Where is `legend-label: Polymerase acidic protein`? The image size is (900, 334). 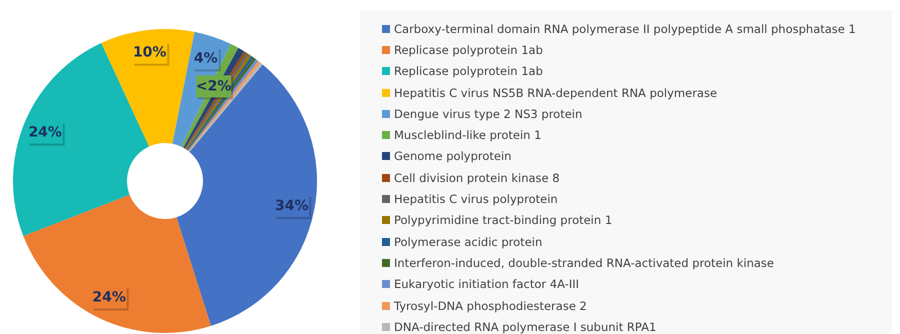 legend-label: Polymerase acidic protein is located at coordinates (468, 241).